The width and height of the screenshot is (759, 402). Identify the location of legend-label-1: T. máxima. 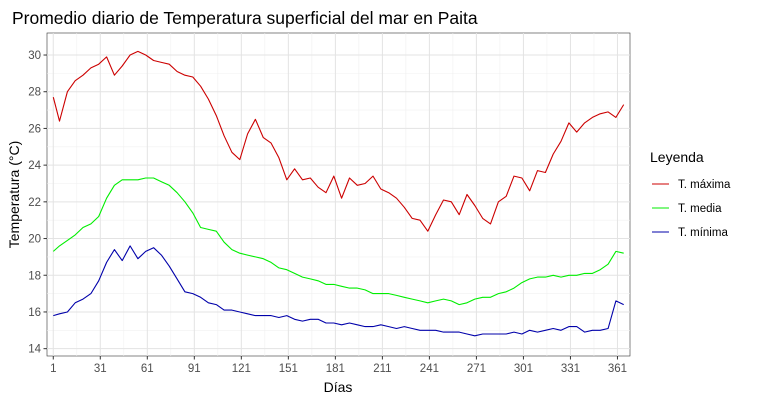
(704, 185).